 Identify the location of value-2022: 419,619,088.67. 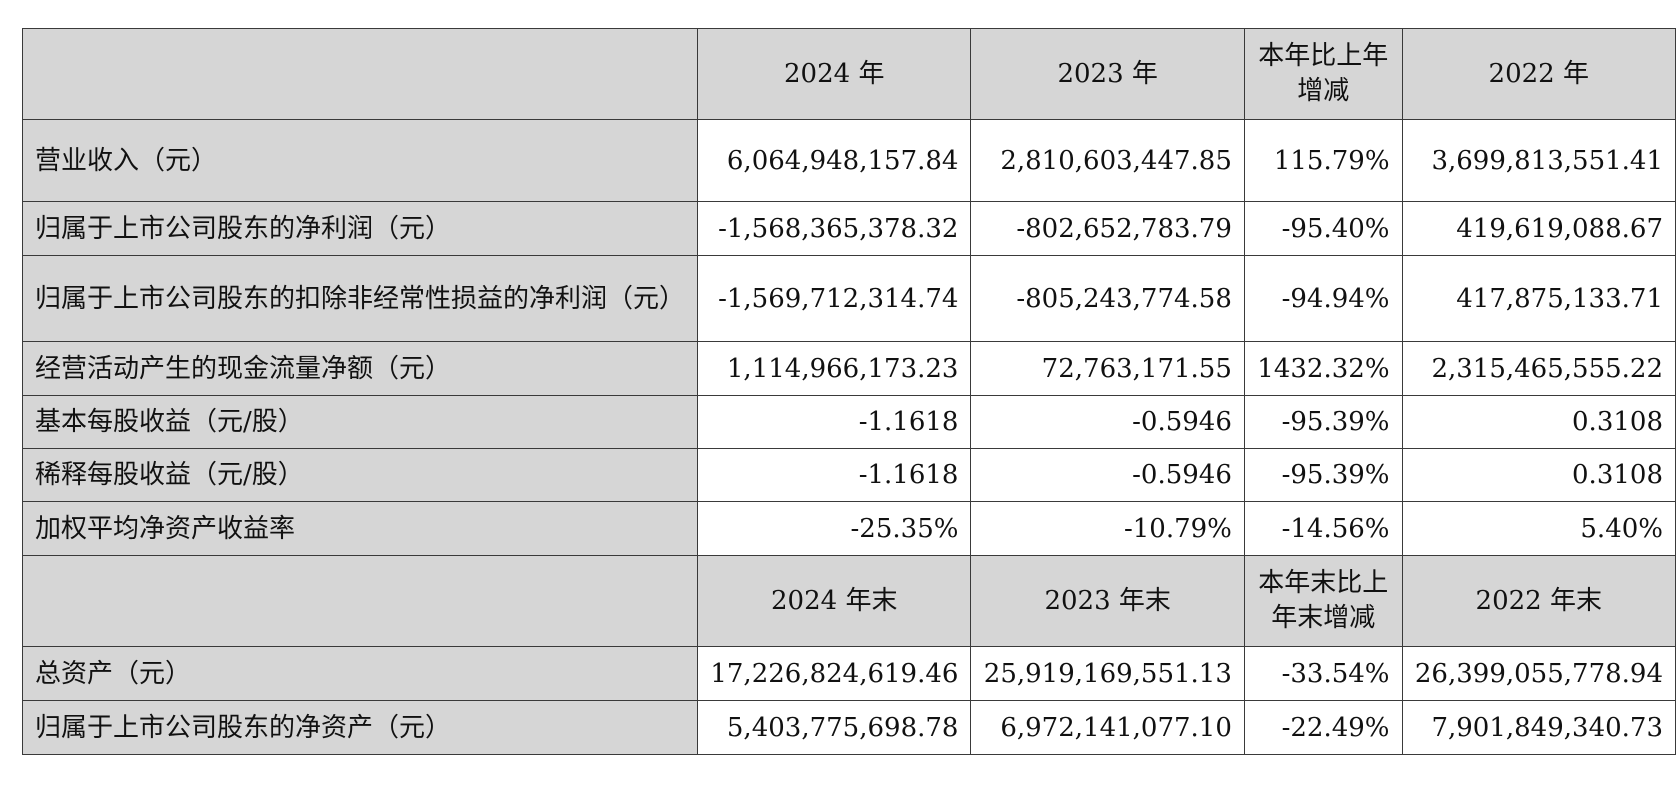
(1538, 228).